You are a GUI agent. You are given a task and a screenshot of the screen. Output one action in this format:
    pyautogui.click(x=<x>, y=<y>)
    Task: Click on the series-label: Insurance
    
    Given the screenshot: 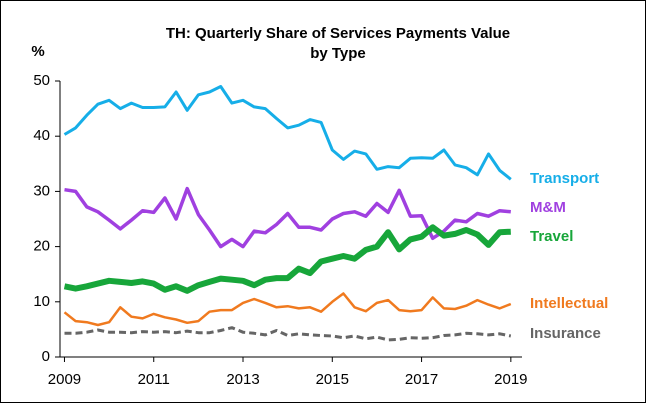 What is the action you would take?
    pyautogui.click(x=565, y=333)
    